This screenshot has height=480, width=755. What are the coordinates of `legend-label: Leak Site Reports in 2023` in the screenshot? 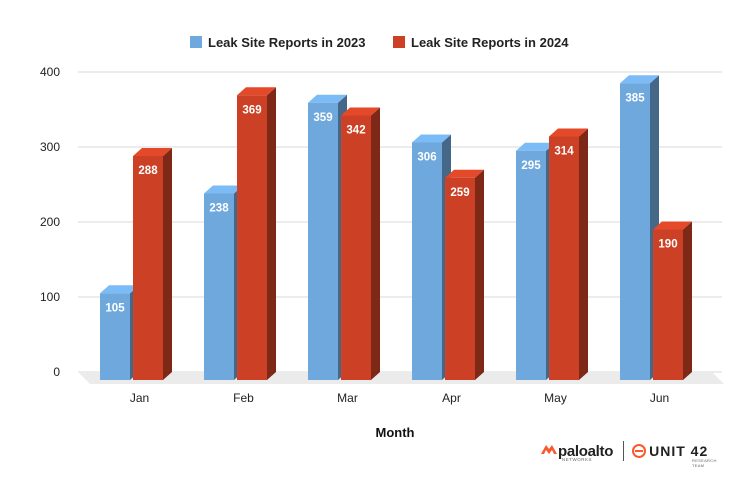 It's located at (287, 42).